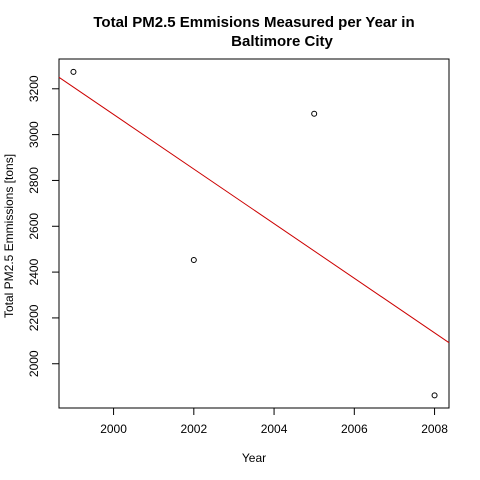 The image size is (480, 480). I want to click on x-tick-label: 2004, so click(274, 429).